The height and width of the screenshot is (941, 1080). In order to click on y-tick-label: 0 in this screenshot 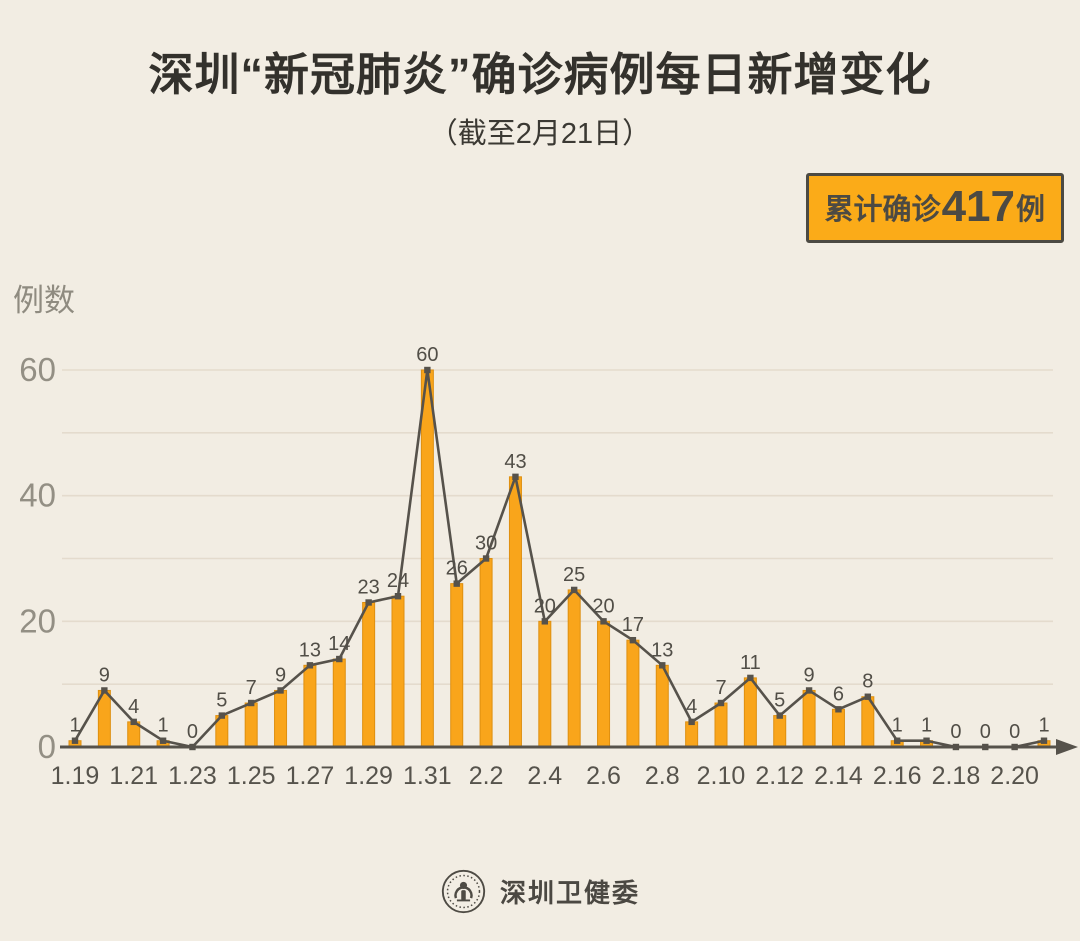, I will do `click(47, 746)`.